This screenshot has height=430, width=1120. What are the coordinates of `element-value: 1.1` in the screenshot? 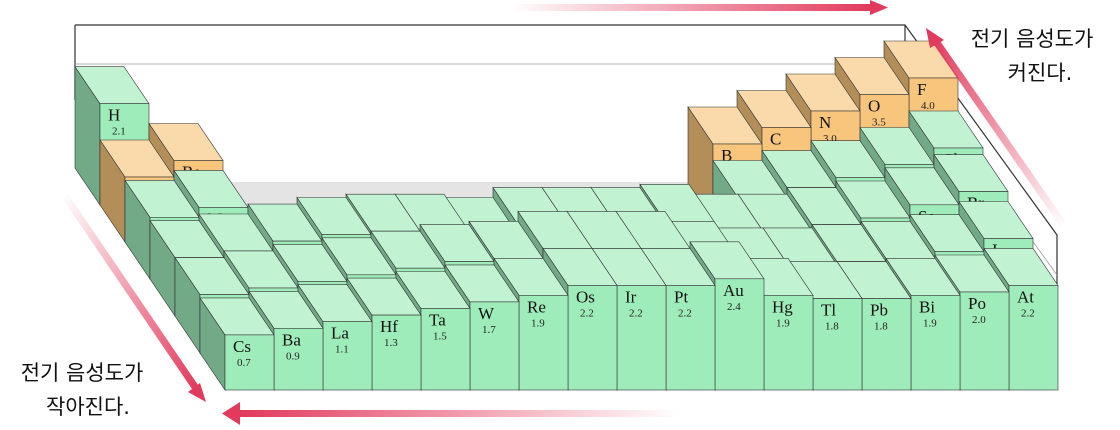 It's located at (342, 350).